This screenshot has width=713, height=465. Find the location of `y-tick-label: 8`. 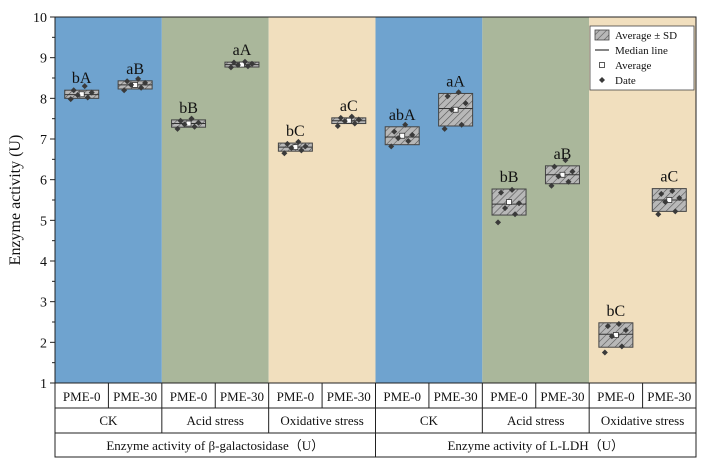

y-tick-label: 8 is located at coordinates (43, 99).